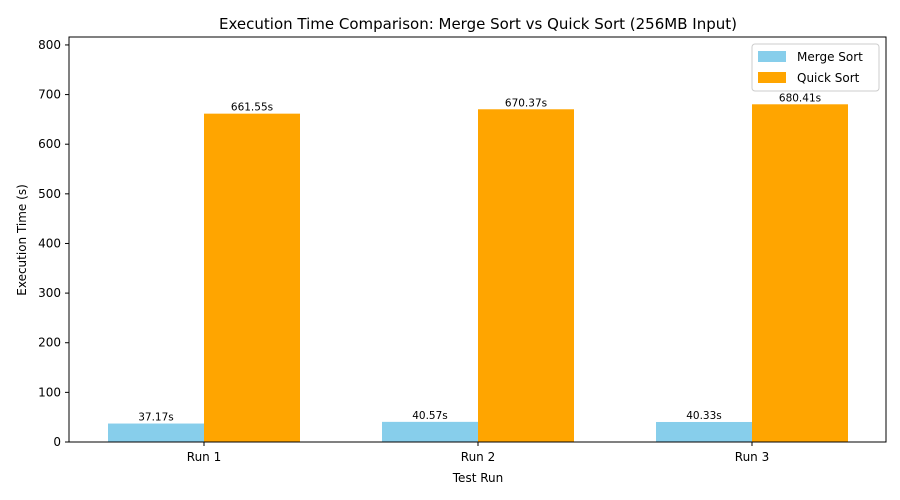 This screenshot has width=900, height=500. I want to click on data-label: 40.57s, so click(430, 416).